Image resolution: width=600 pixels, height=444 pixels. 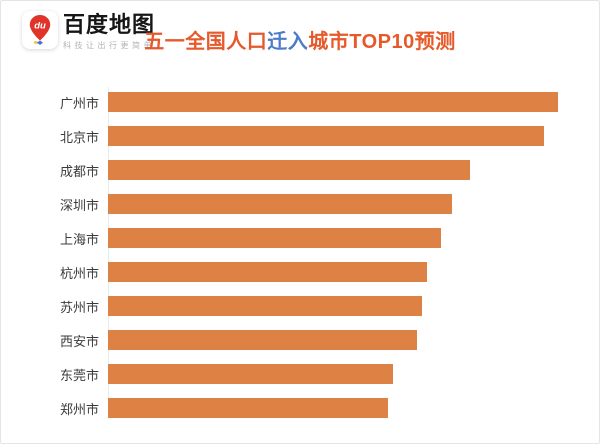 I want to click on brand-slogan: 科技让出行更简单, so click(x=109, y=45).